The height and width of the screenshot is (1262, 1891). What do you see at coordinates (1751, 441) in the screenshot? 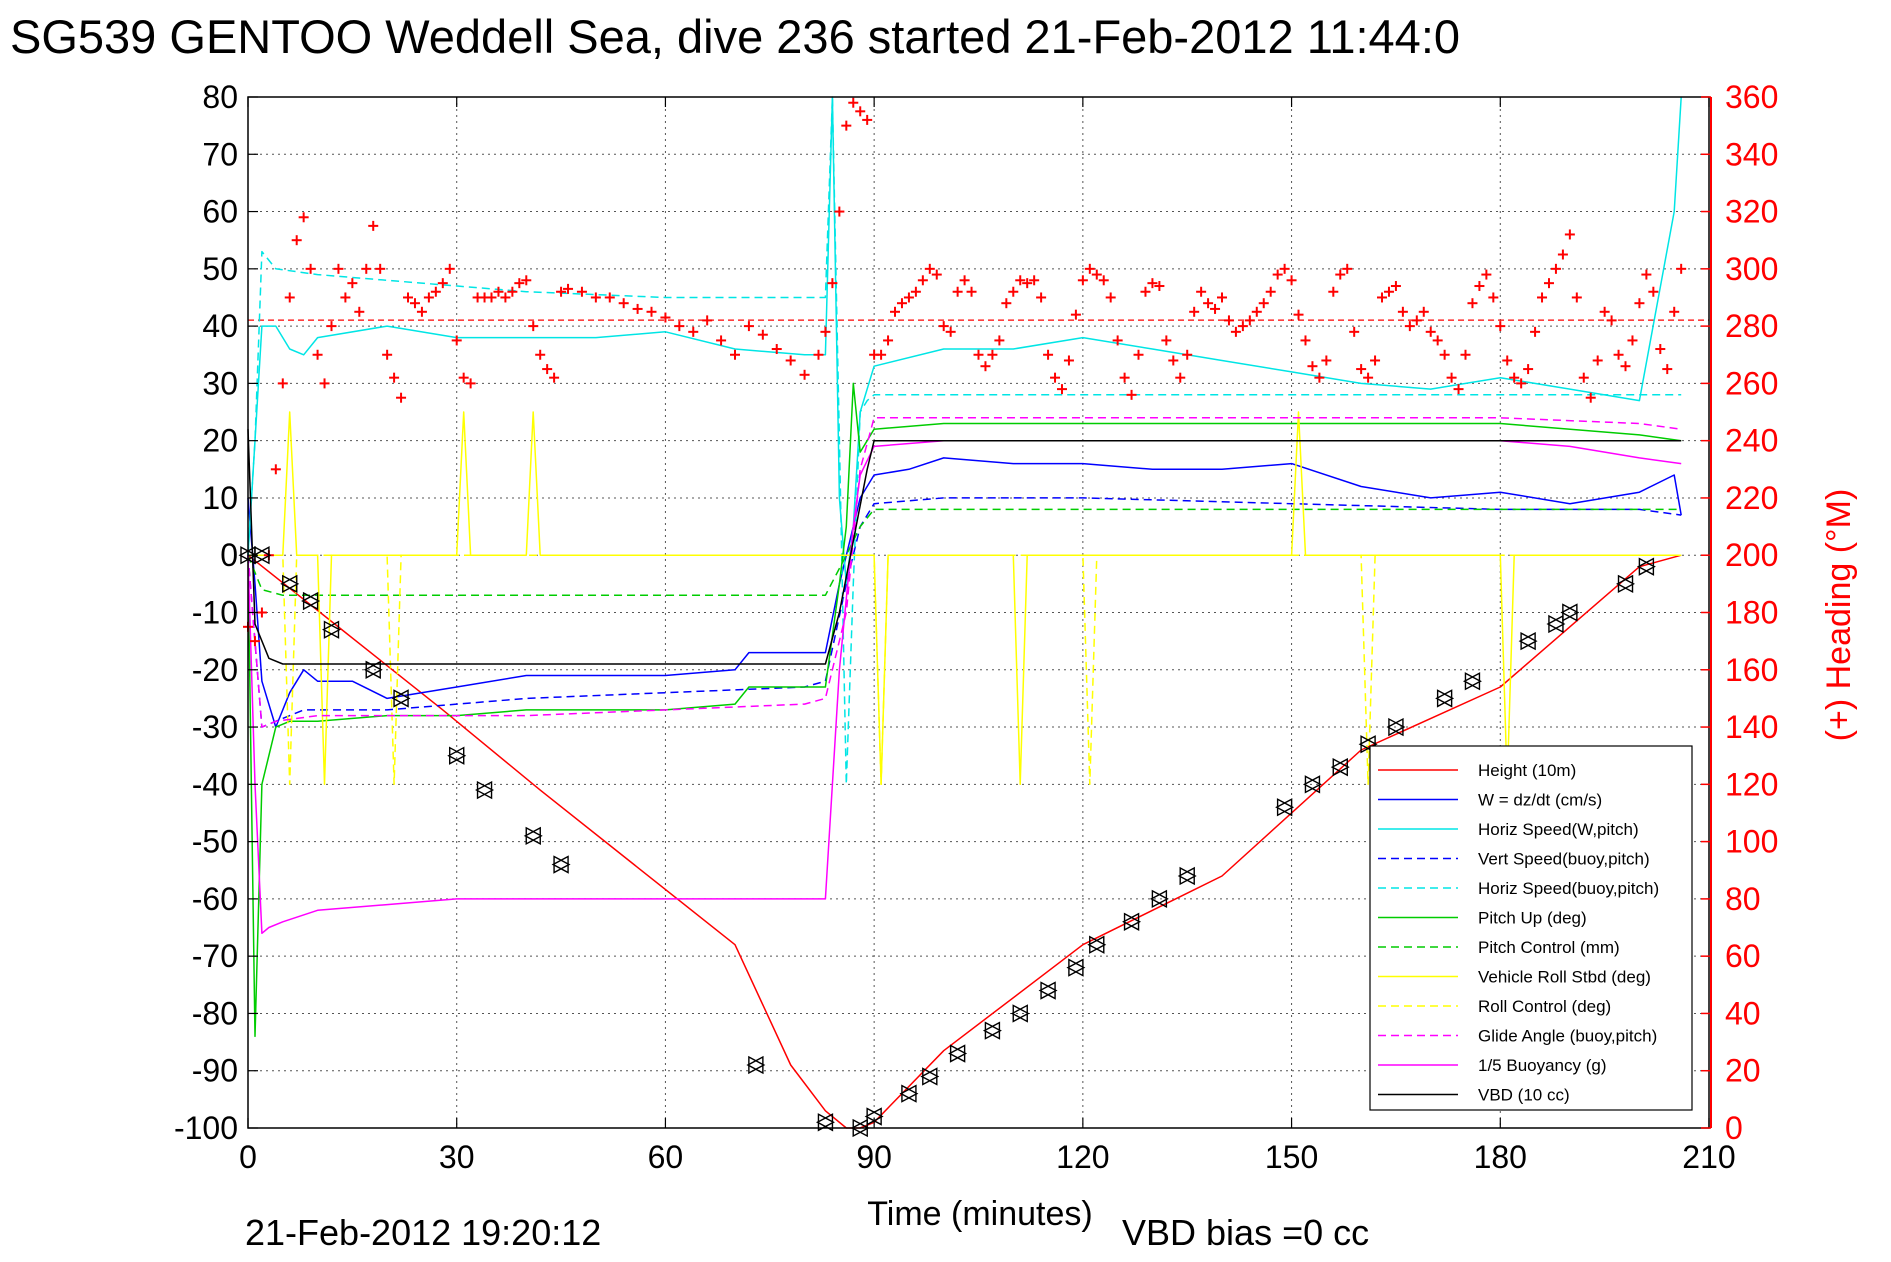
I see `y2-tick-label: 240` at bounding box center [1751, 441].